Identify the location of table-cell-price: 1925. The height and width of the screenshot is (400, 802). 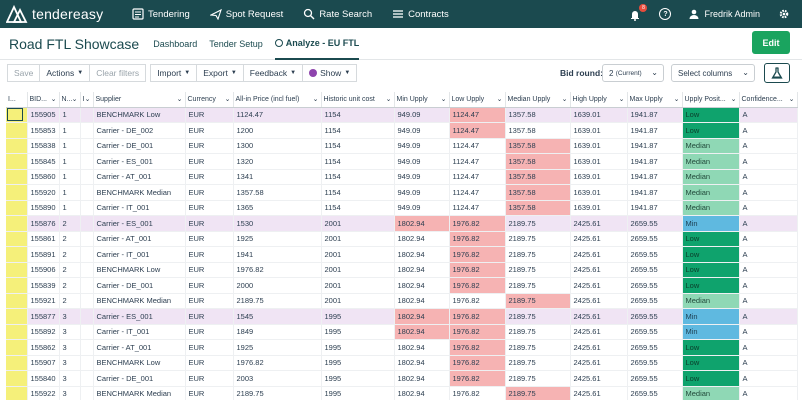
(277, 239).